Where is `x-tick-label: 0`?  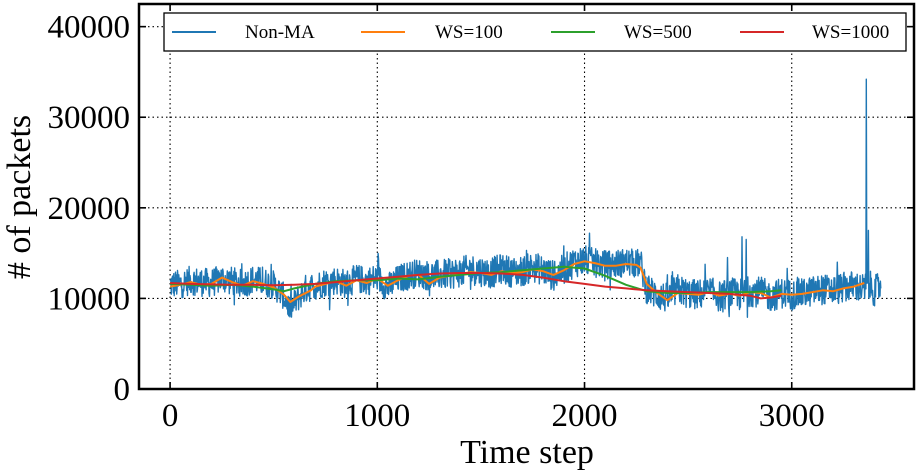
x-tick-label: 0 is located at coordinates (170, 416).